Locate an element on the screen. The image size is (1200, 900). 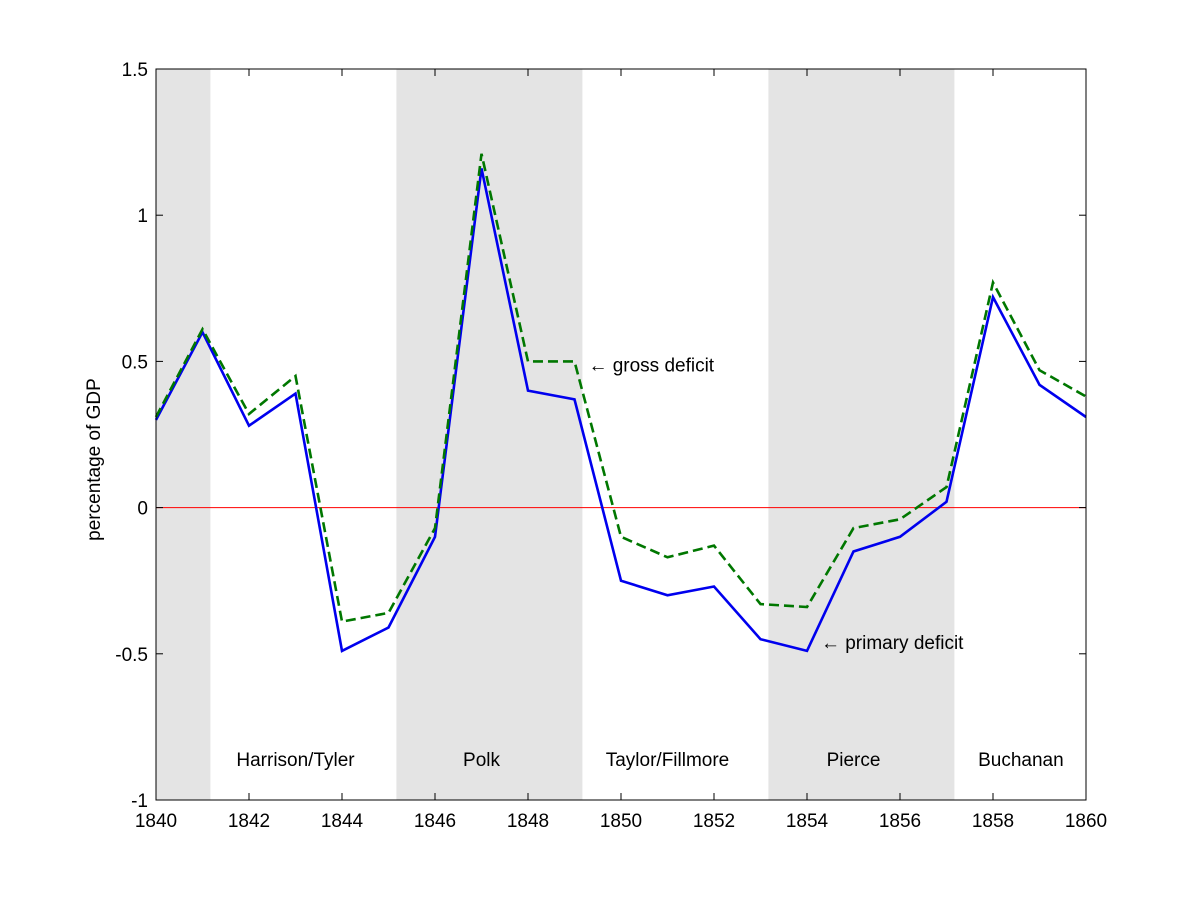
x-tick-label-1842: 1842 is located at coordinates (249, 821).